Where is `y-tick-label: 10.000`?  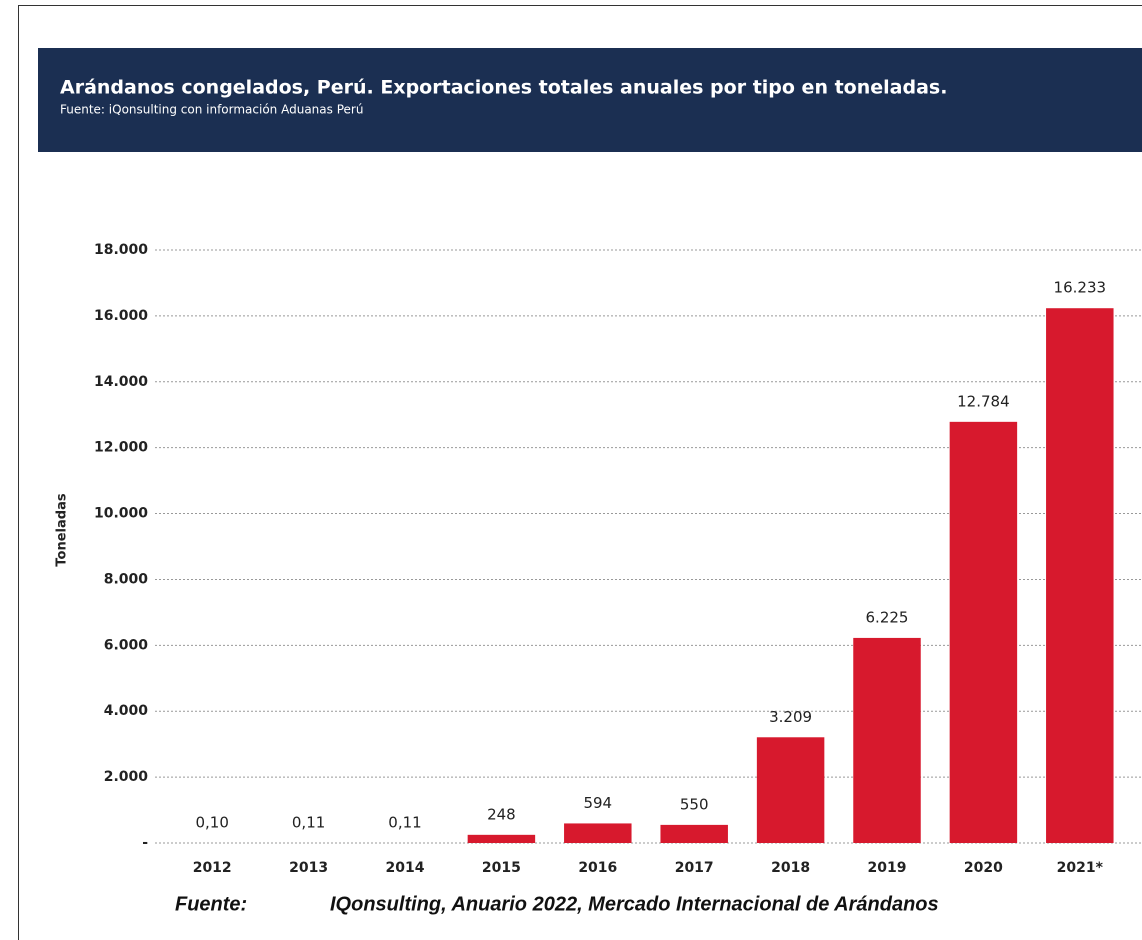 y-tick-label: 10.000 is located at coordinates (121, 514).